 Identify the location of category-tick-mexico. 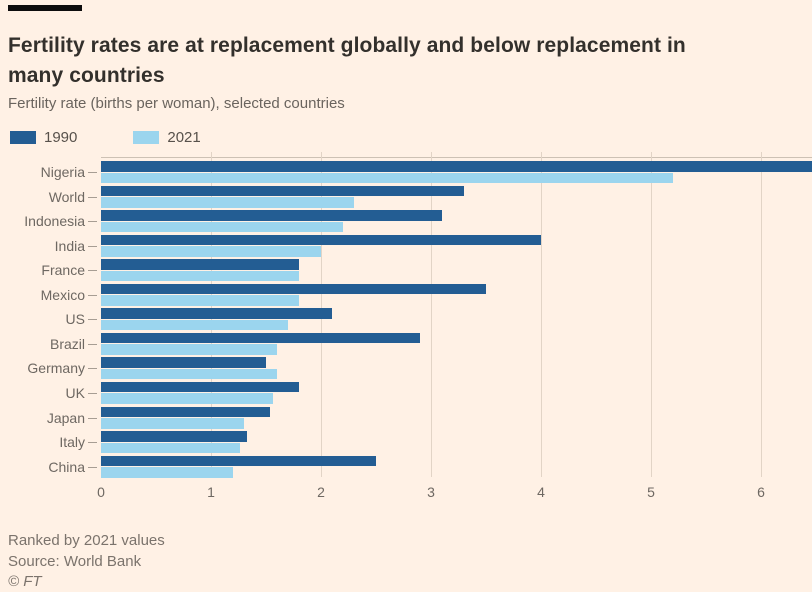
(92, 295).